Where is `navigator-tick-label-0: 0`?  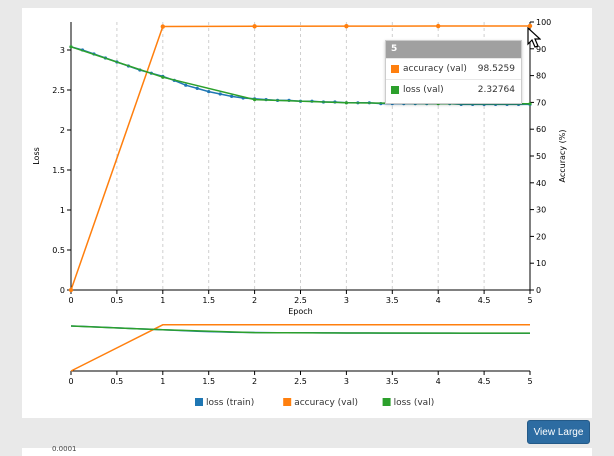 navigator-tick-label-0: 0 is located at coordinates (70, 381).